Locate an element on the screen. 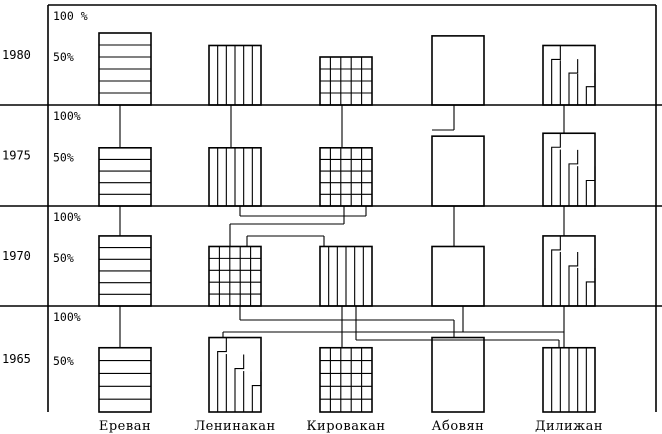 This screenshot has width=662, height=434. category-label: Дилижан is located at coordinates (569, 426).